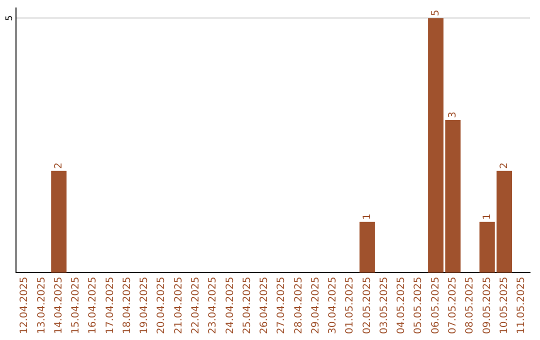 Image resolution: width=540 pixels, height=340 pixels. Describe the element at coordinates (247, 305) in the screenshot. I see `x-tick-label: 25.04.2025` at that location.